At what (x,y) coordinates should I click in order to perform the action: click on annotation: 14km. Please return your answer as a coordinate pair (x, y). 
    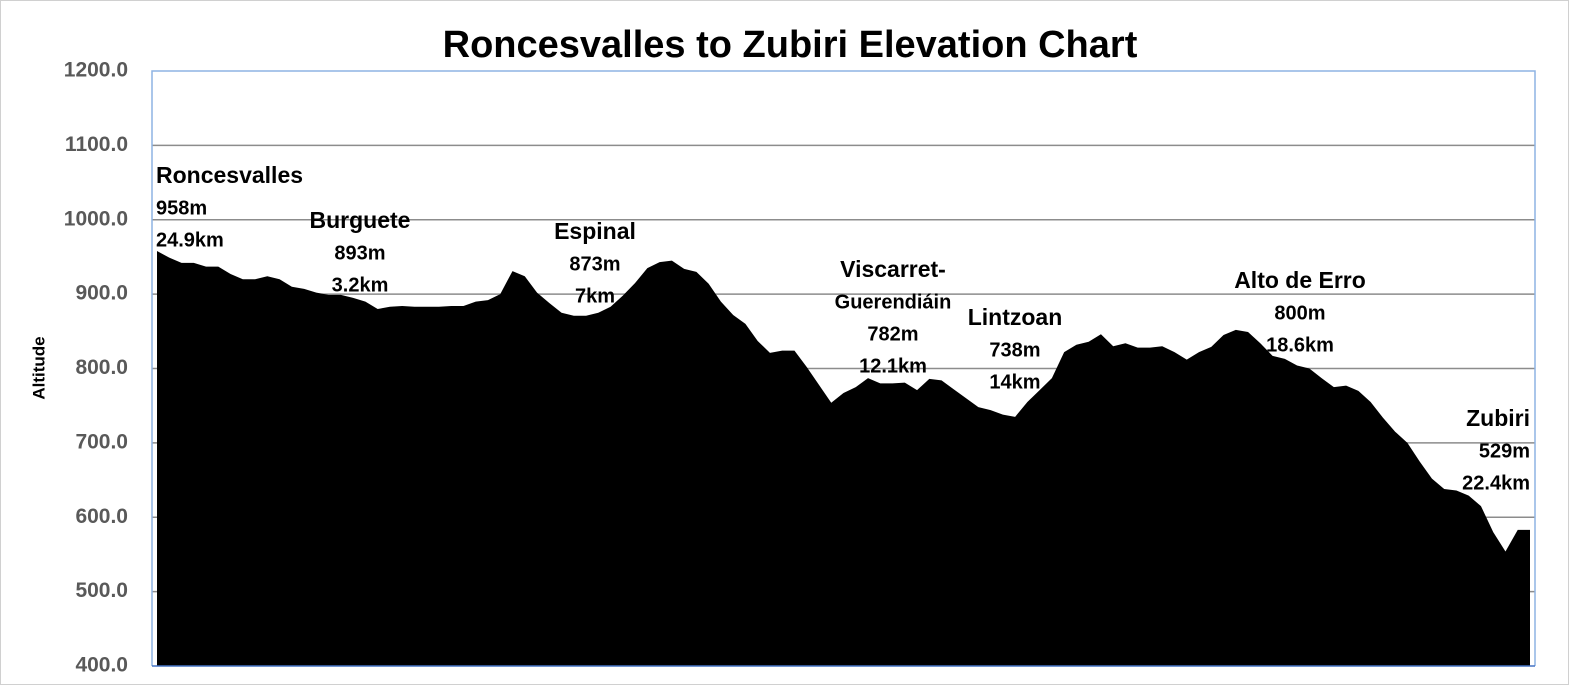
    Looking at the image, I should click on (1014, 382).